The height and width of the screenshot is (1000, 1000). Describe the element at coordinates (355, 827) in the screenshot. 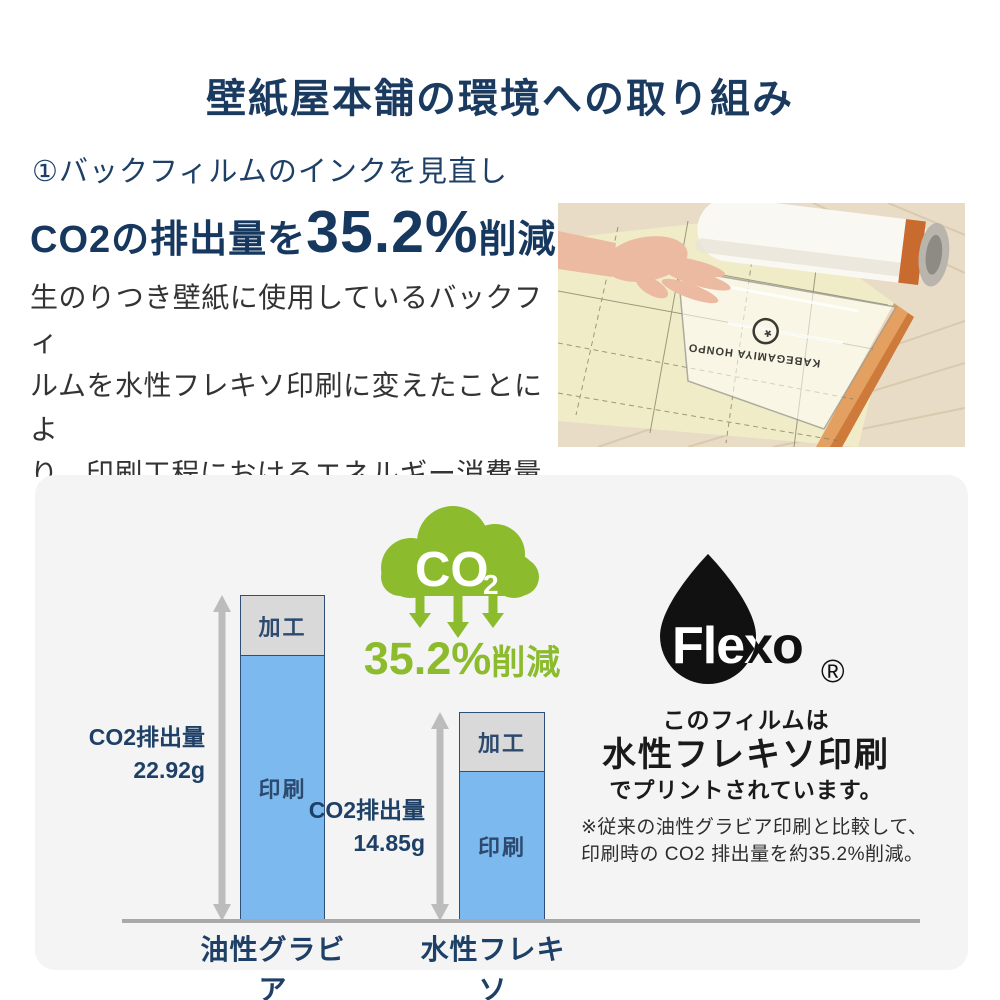

I see `amount-label-flexo: CO2排出量 14.85g` at that location.